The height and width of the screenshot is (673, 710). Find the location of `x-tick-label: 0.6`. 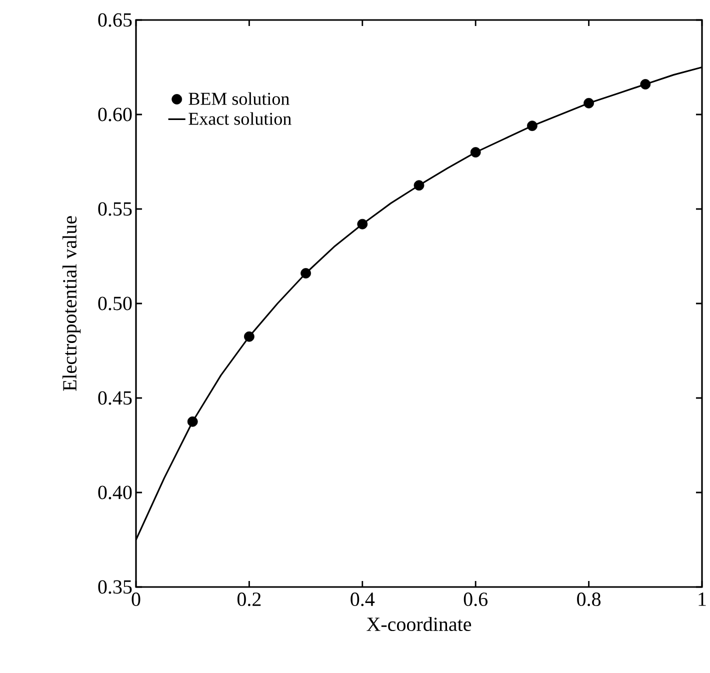

x-tick-label: 0.6 is located at coordinates (476, 599).